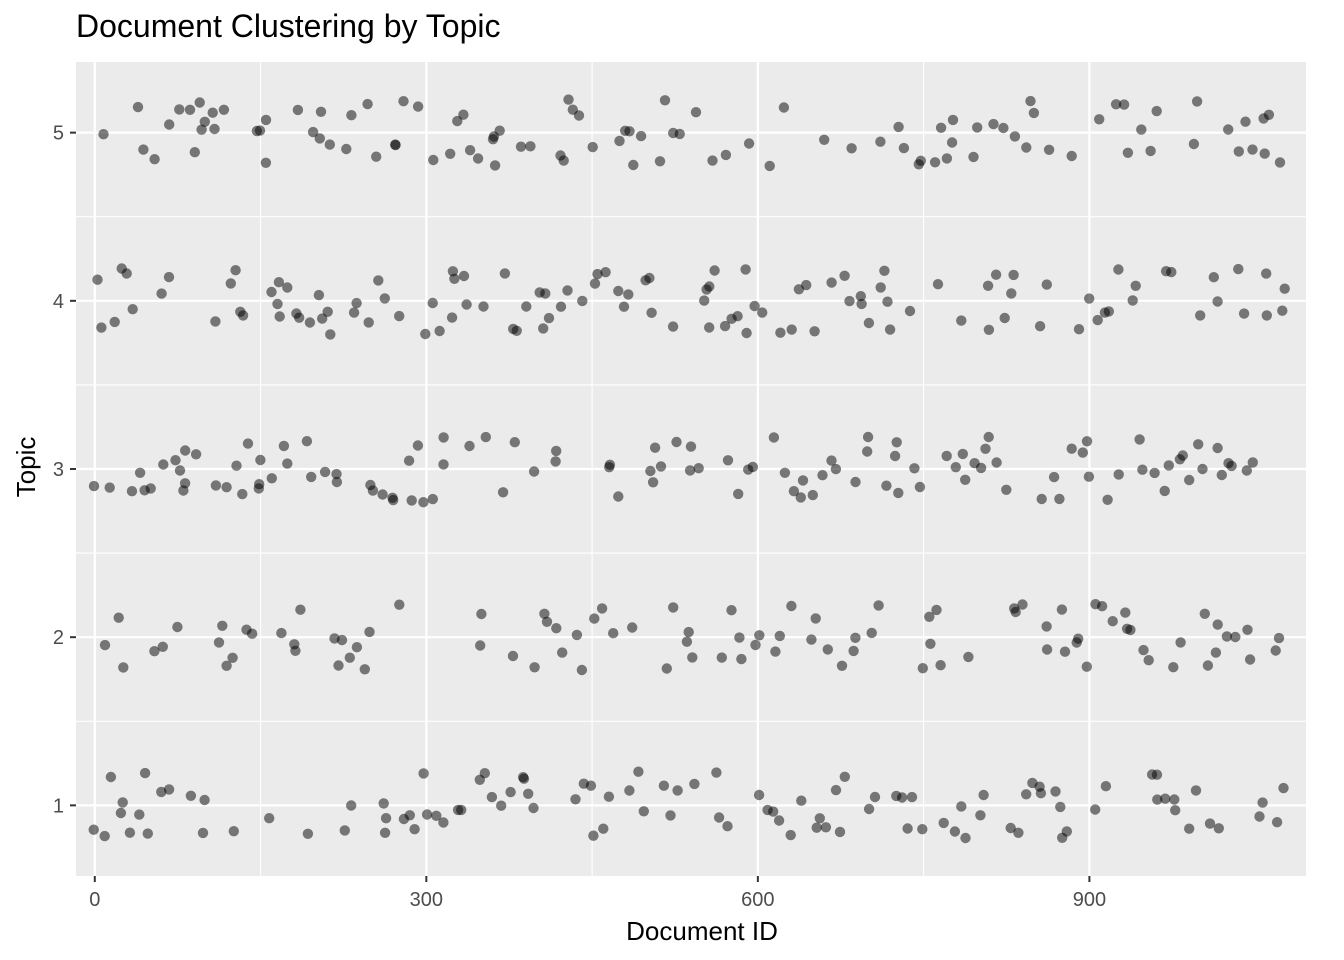 This screenshot has height=960, width=1344. What do you see at coordinates (58, 302) in the screenshot?
I see `y-tick-label: 4` at bounding box center [58, 302].